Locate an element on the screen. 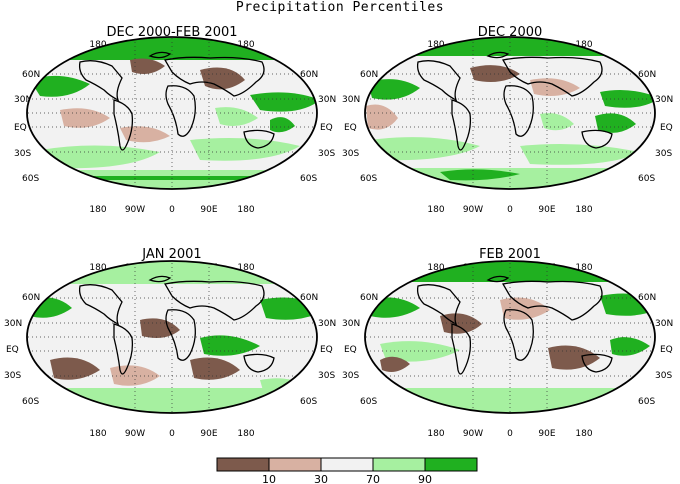  lat-labels-left: 60N 30N EQ 30S 60S is located at coordinates (360, 127).